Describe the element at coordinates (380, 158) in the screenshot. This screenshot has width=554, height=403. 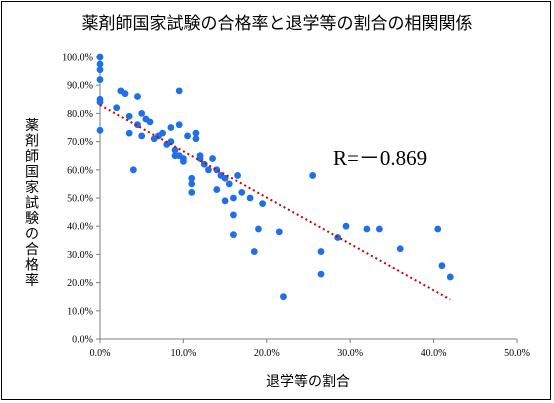
I see `correlation-annotation: R=－0.869` at that location.